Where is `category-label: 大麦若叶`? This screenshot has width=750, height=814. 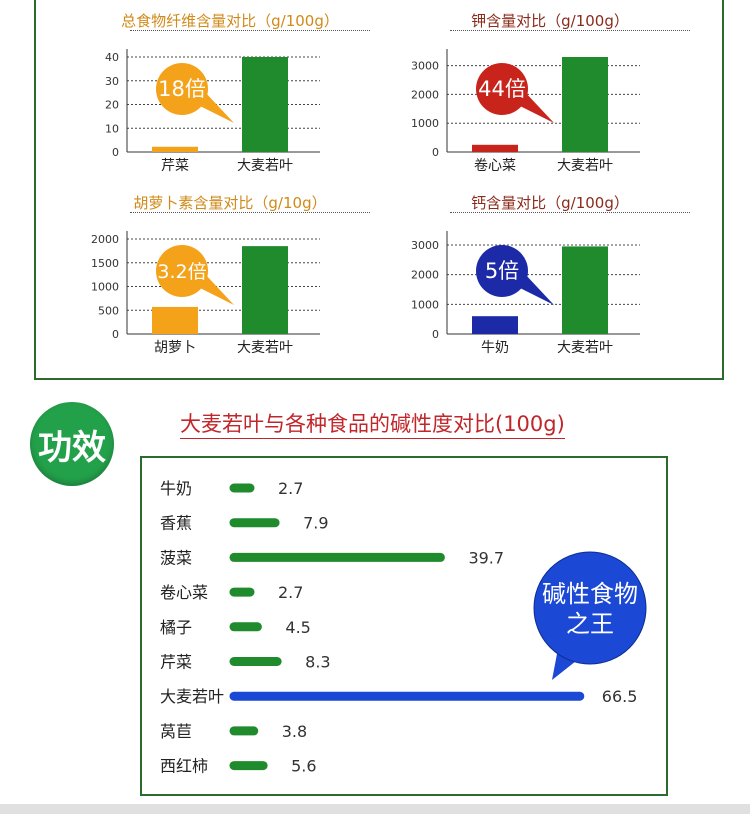 category-label: 大麦若叶 is located at coordinates (192, 696).